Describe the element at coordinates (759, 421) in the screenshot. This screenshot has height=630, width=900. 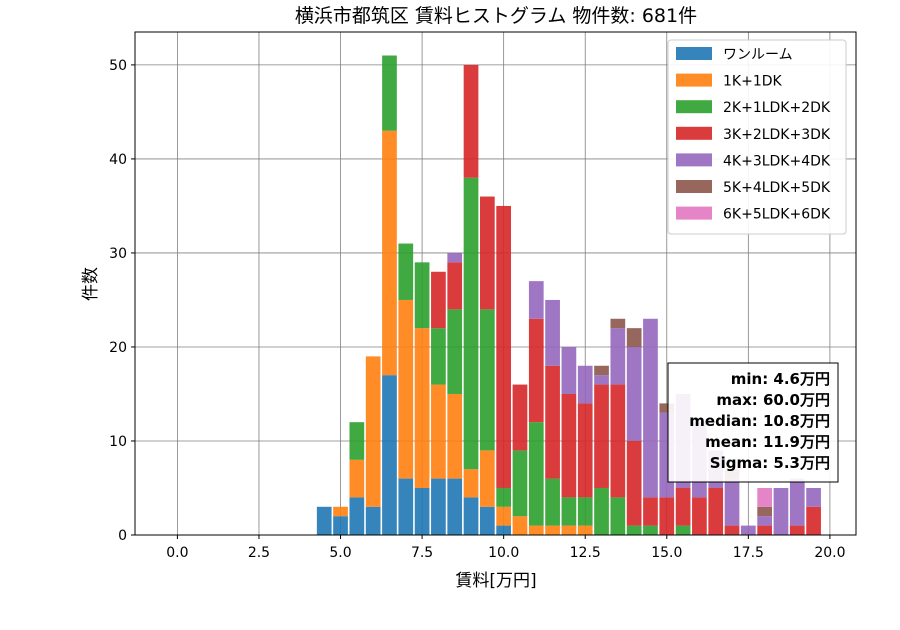
I see `stat-median: median: 10.8万円` at that location.